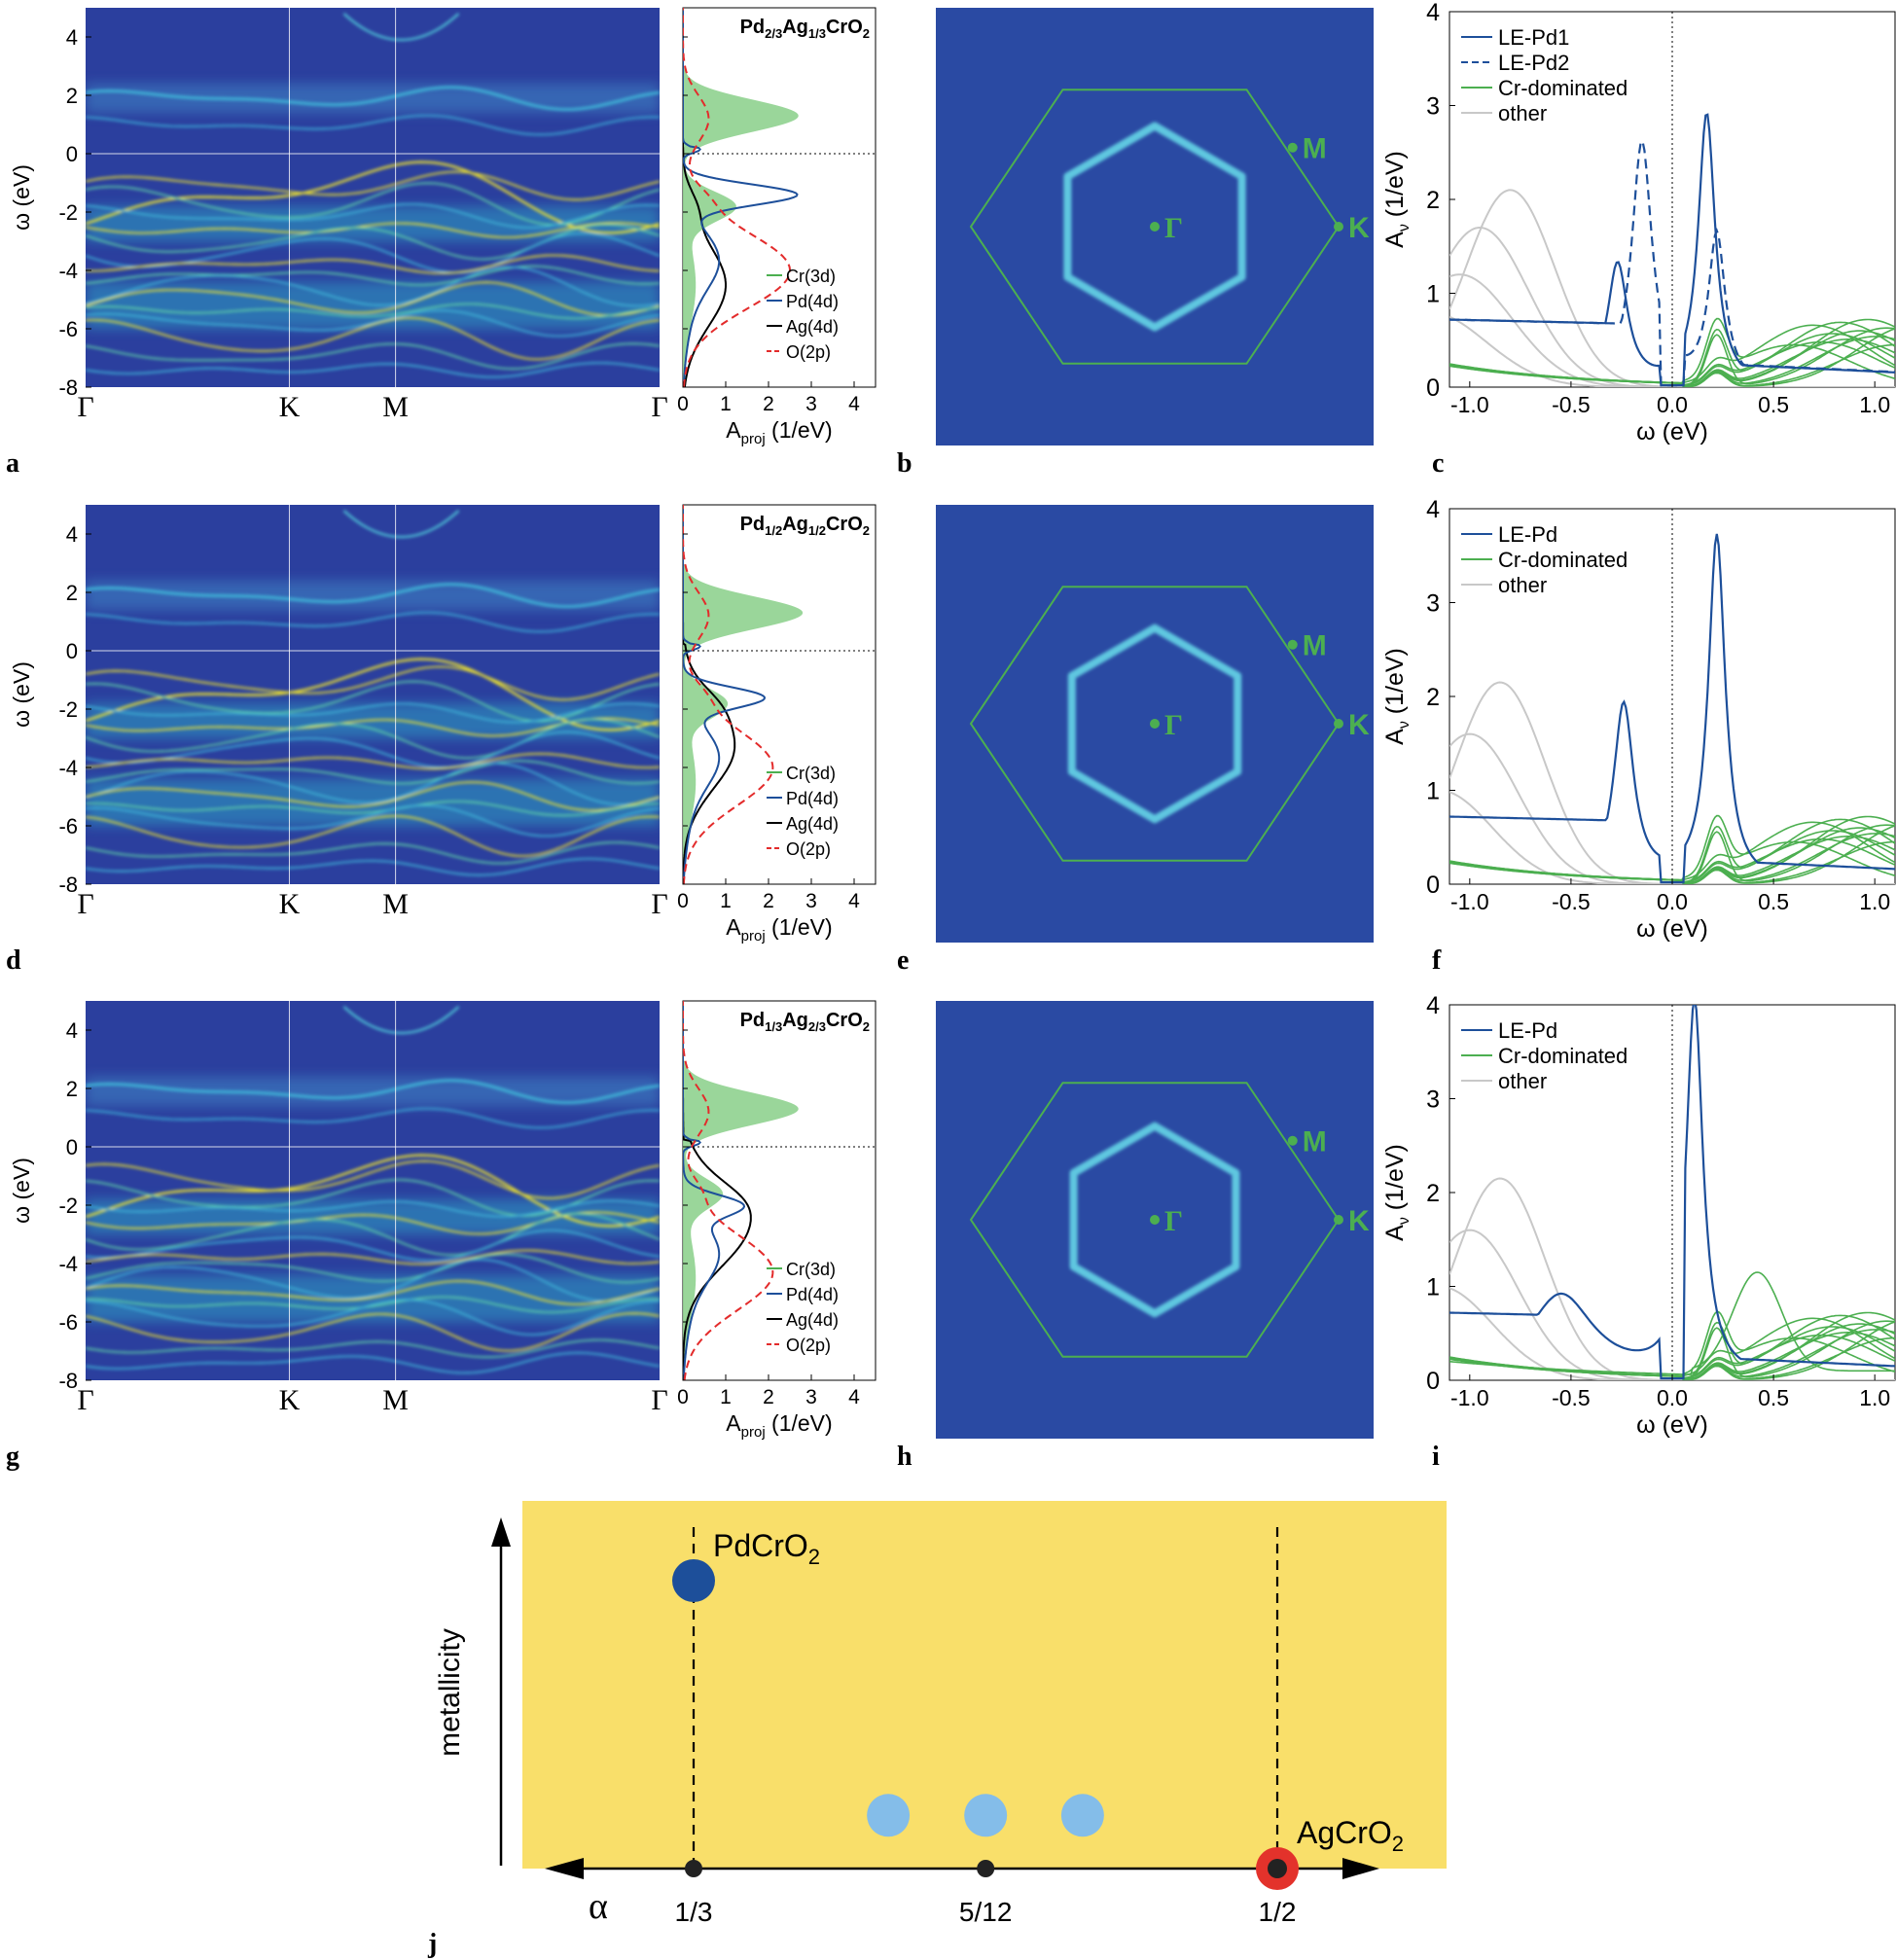 The height and width of the screenshot is (1960, 1896). What do you see at coordinates (1404, 1221) in the screenshot?
I see `ylabel-sub: ν` at bounding box center [1404, 1221].